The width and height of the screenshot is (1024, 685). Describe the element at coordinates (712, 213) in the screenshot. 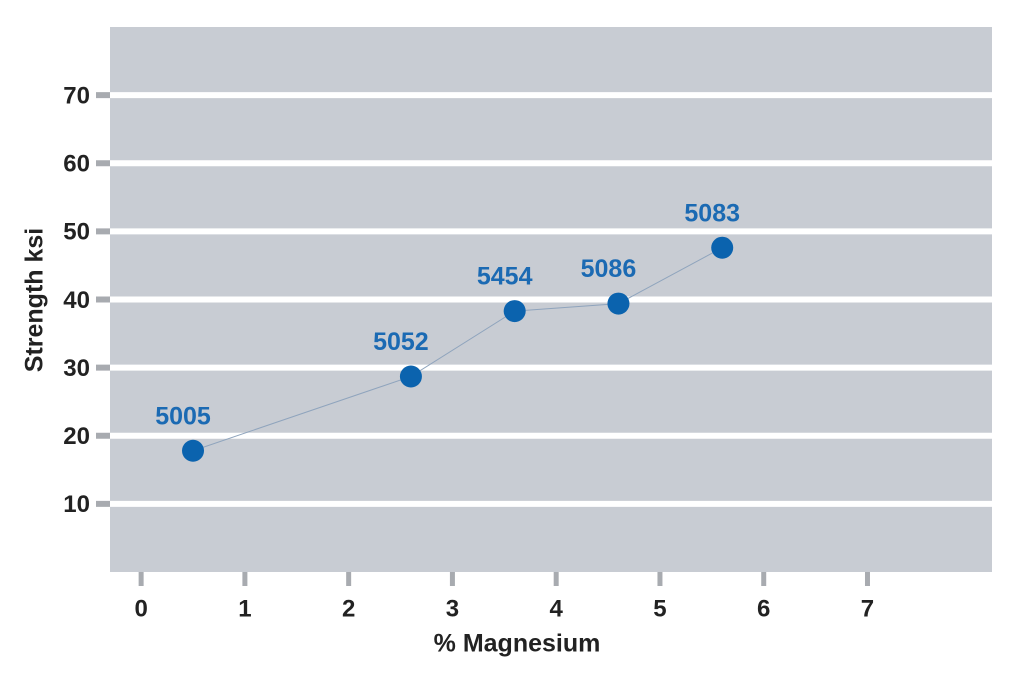

I see `point-label: 5083` at that location.